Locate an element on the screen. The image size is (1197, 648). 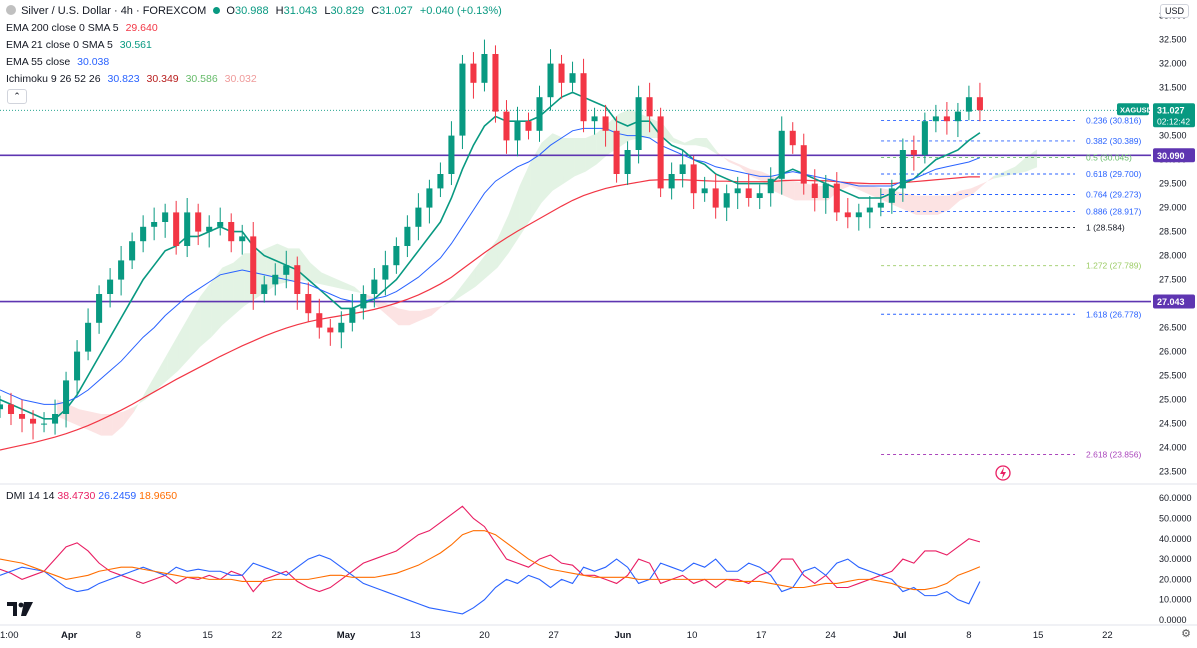
time-tick-label: 10 is located at coordinates (692, 635).